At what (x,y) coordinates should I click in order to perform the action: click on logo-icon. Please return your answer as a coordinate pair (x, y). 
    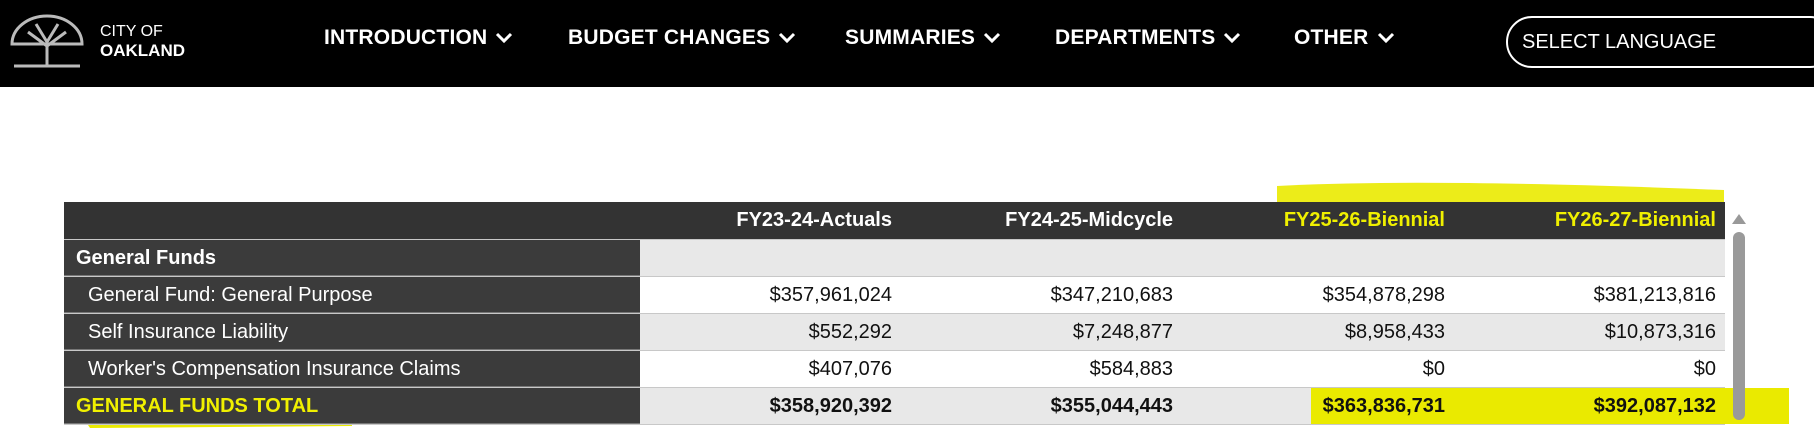
    Looking at the image, I should click on (47, 41).